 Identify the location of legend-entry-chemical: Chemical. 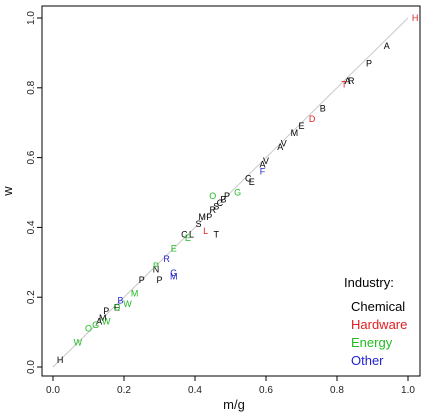
(378, 306).